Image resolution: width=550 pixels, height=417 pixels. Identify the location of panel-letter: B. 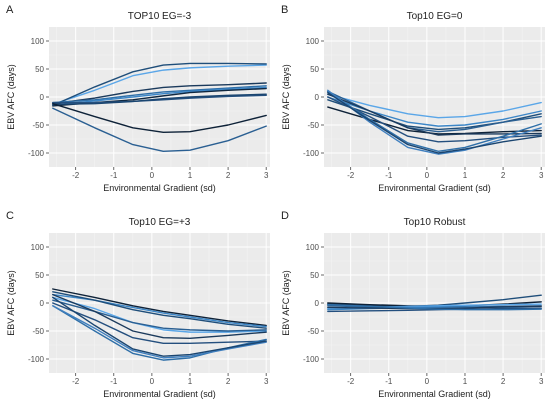
(284, 10).